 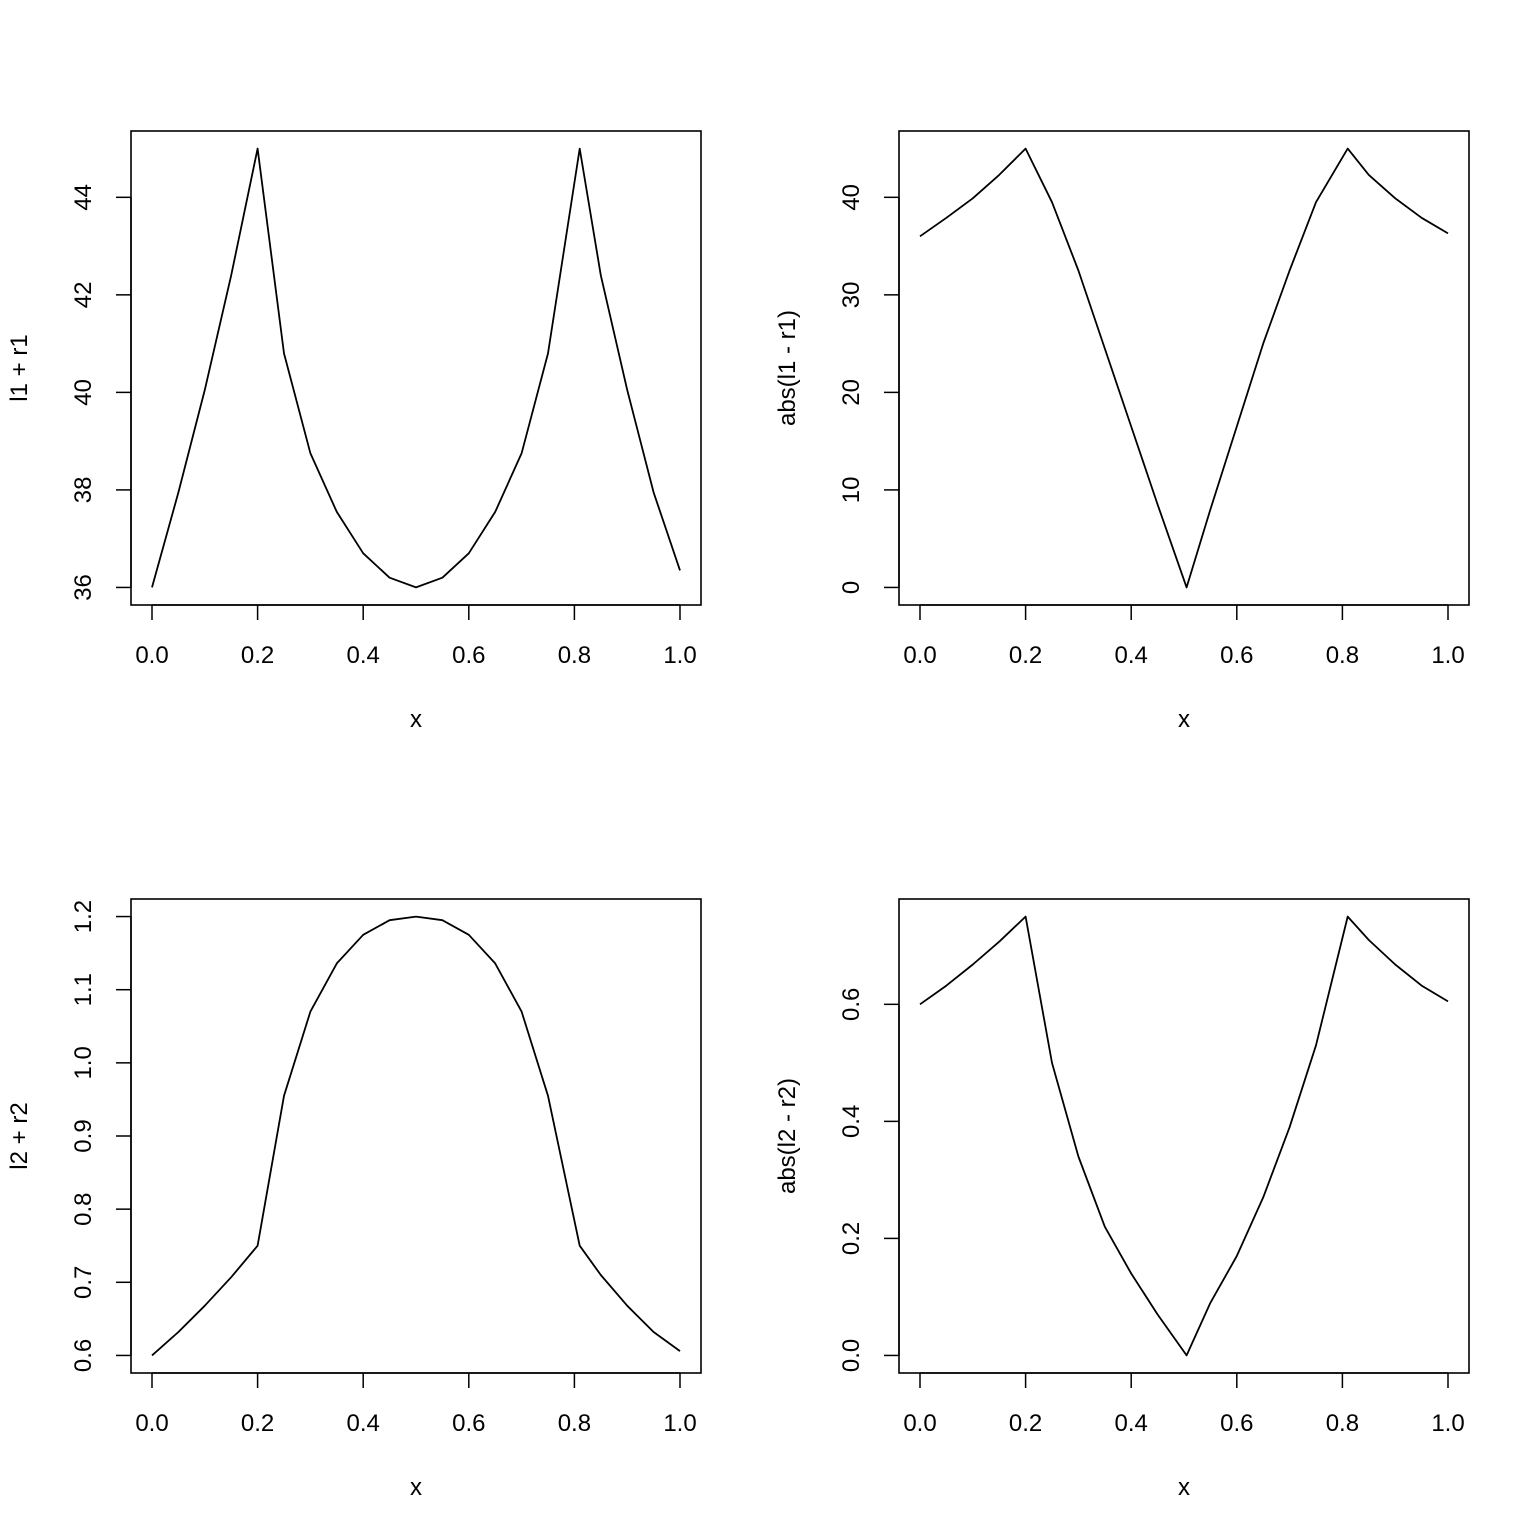 I want to click on y-tick-label: 1.0, so click(x=83, y=1062).